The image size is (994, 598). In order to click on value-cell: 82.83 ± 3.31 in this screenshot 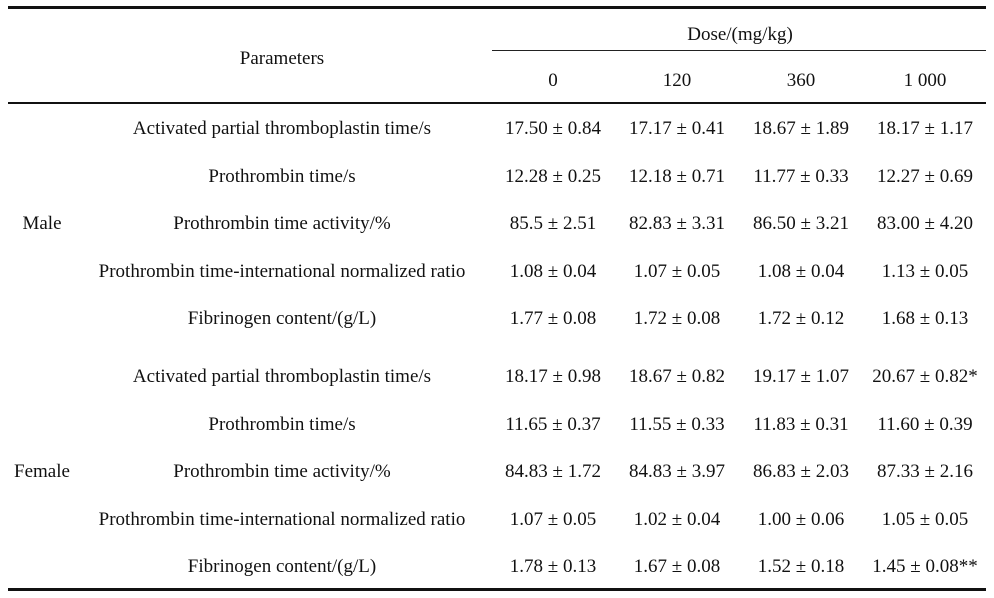, I will do `click(677, 223)`.